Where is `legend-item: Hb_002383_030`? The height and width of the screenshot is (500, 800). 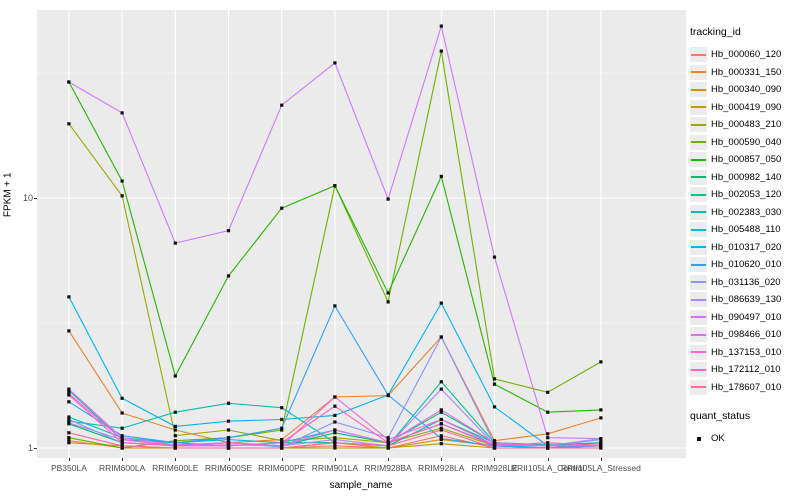 legend-item: Hb_002383_030 is located at coordinates (744, 213).